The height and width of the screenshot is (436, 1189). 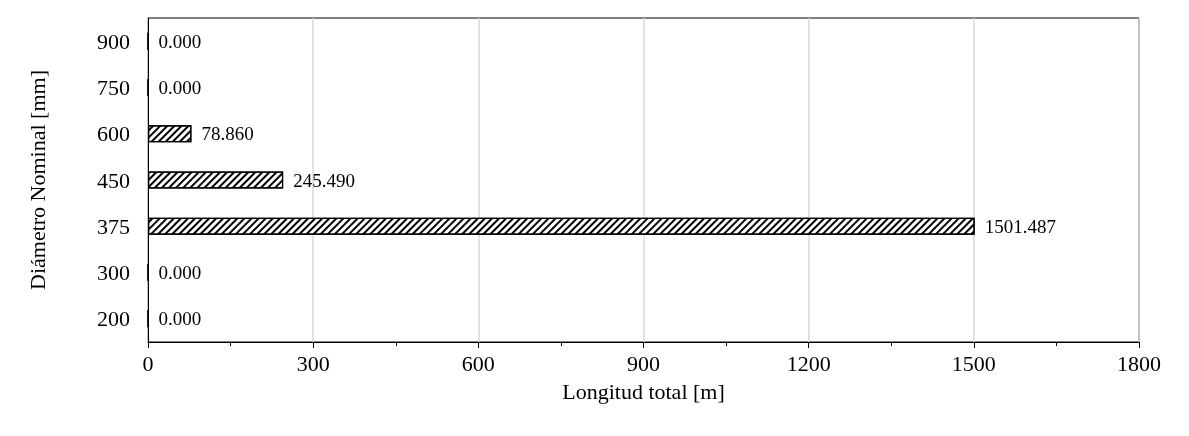 I want to click on x-tick-label: 1200, so click(x=808, y=363).